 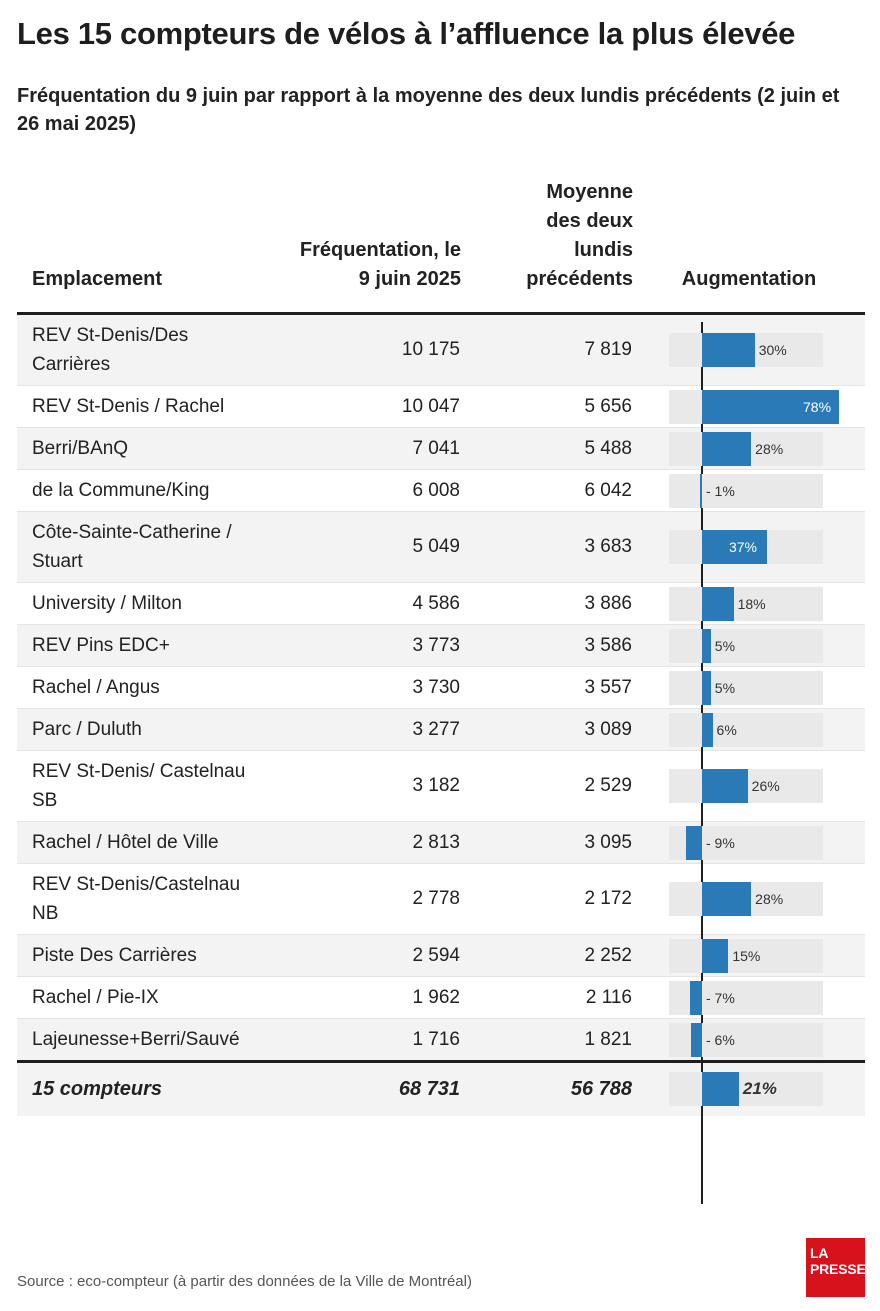 I want to click on average-value: 3 089, so click(x=608, y=729).